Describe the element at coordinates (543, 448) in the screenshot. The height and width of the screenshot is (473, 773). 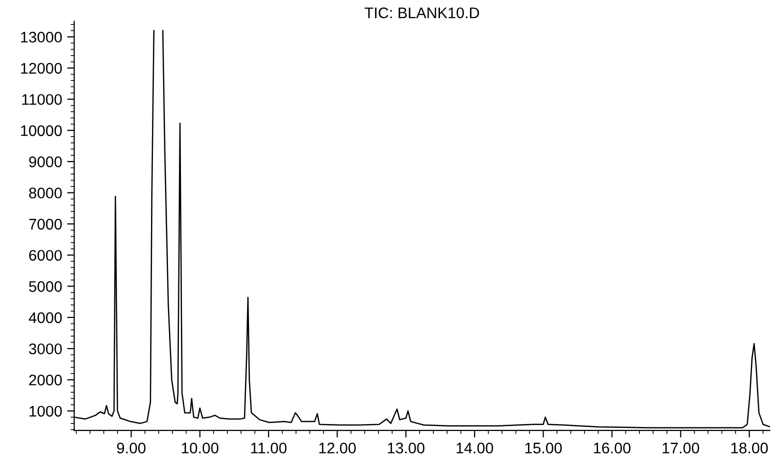
I see `x-tick-label: 15.00` at that location.